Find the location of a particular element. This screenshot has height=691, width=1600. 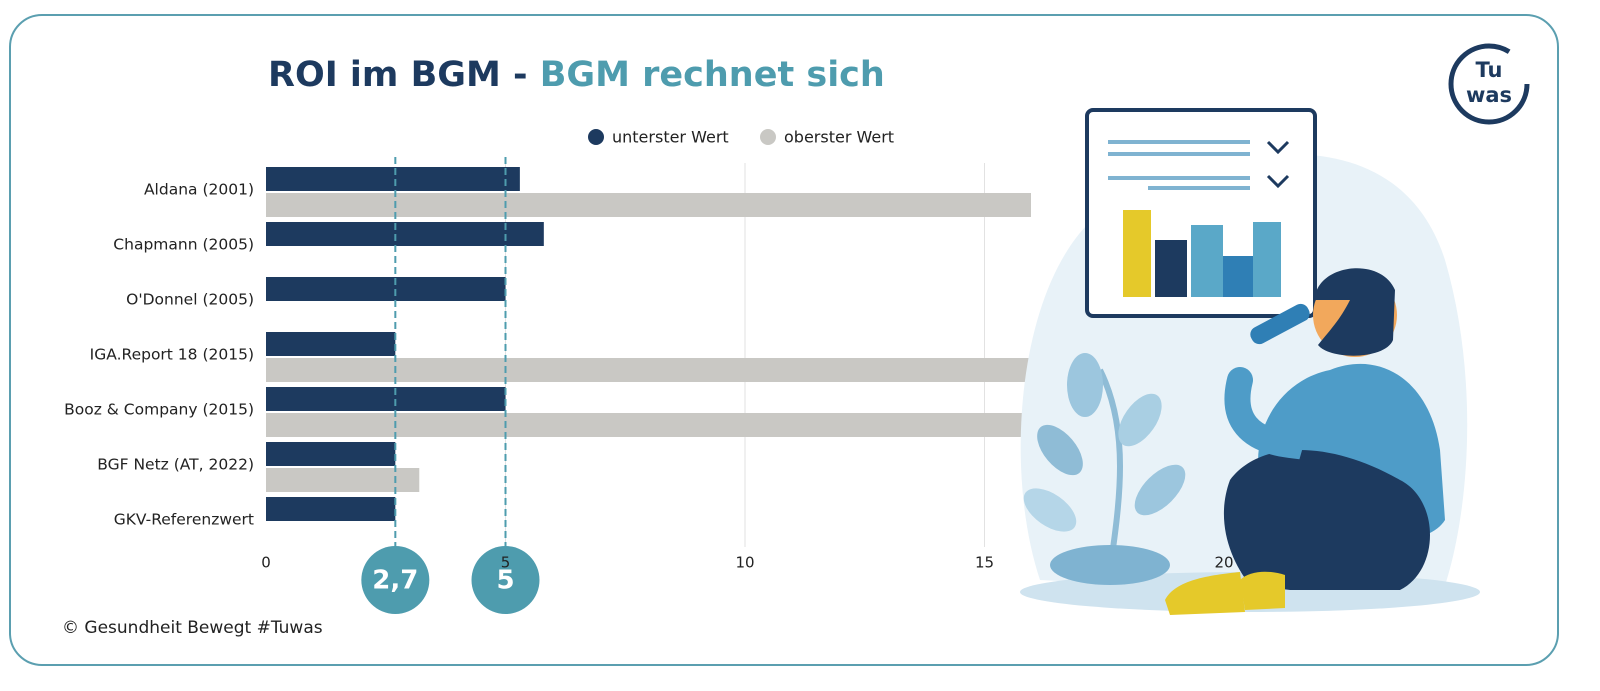

legend-label: oberster Wert is located at coordinates (839, 137).